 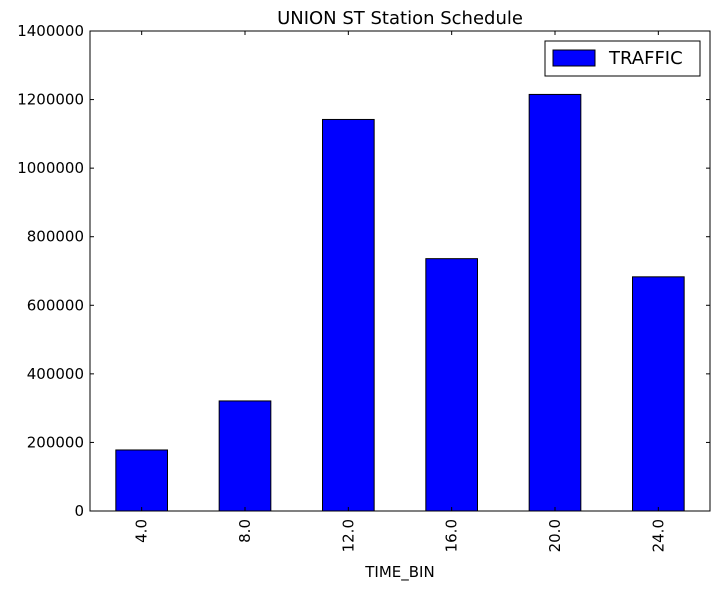 What do you see at coordinates (400, 535) in the screenshot?
I see `x-tick-labels: 4.0 8.0 12.0 16.0 20.0 24.0` at bounding box center [400, 535].